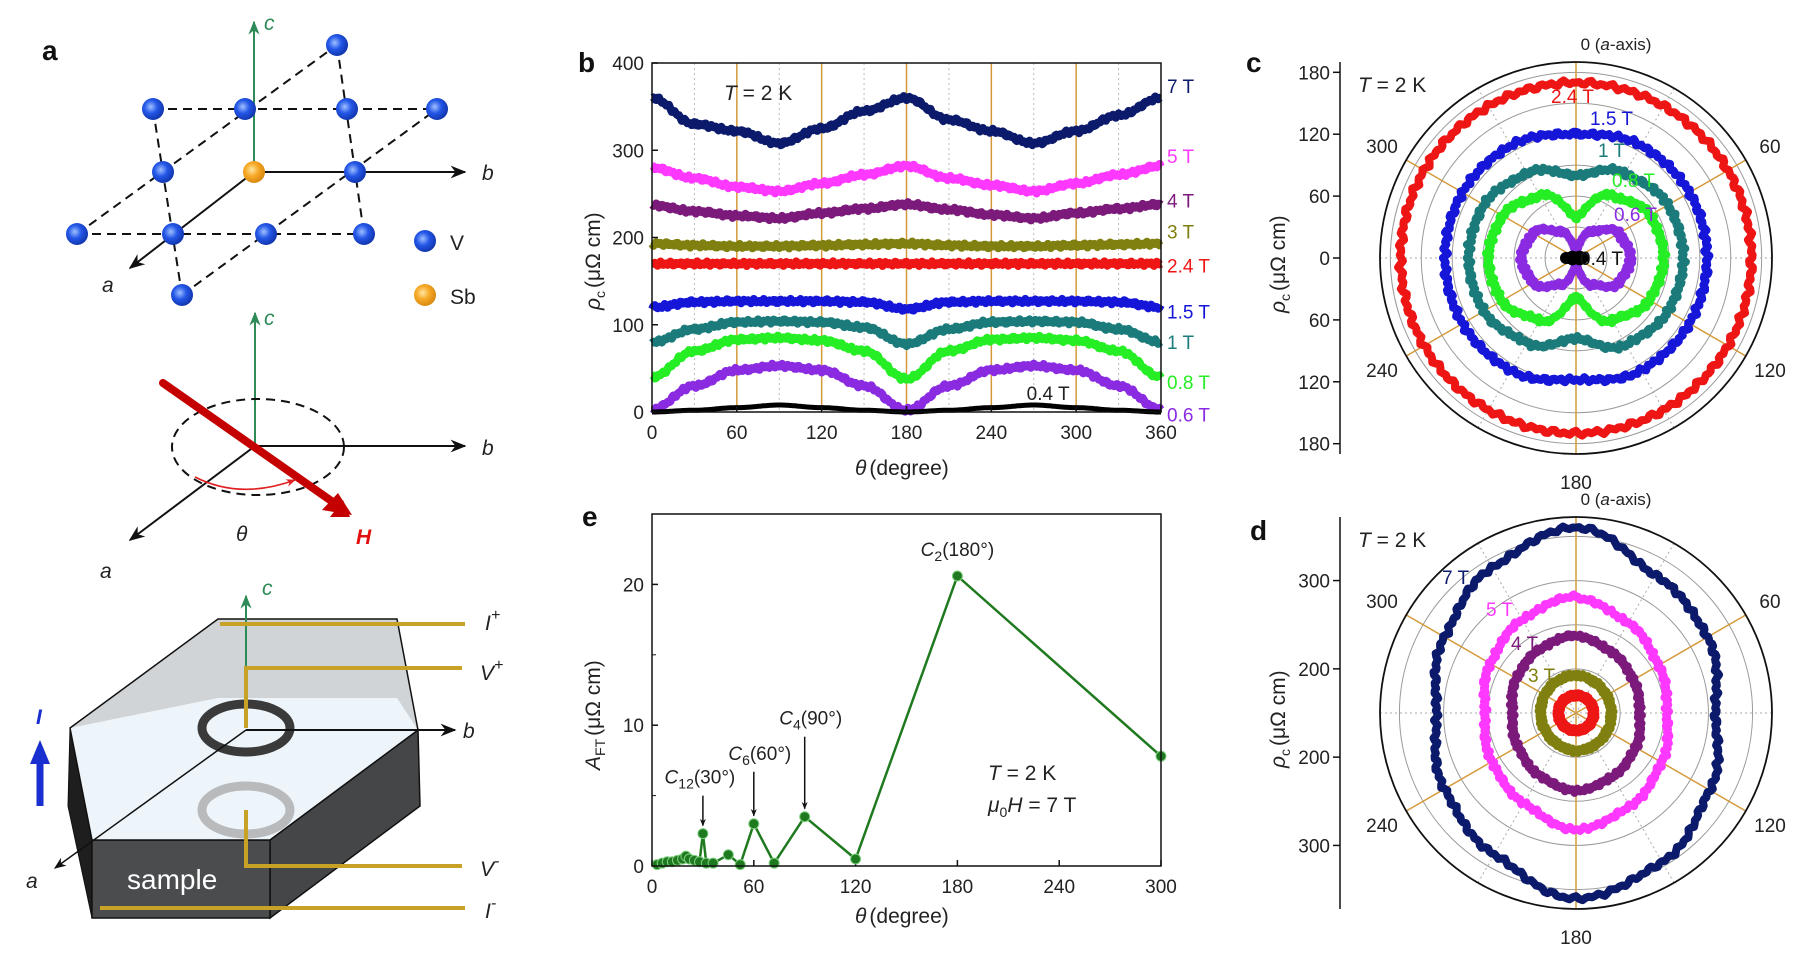  What do you see at coordinates (32, 881) in the screenshot?
I see `axis-label-a-3: a` at bounding box center [32, 881].